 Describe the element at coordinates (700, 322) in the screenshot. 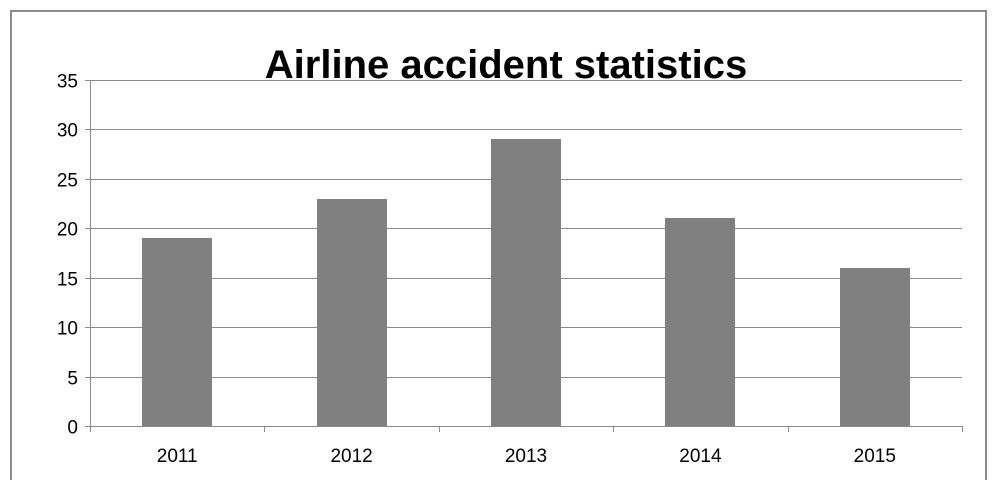

I see `bar-2014` at that location.